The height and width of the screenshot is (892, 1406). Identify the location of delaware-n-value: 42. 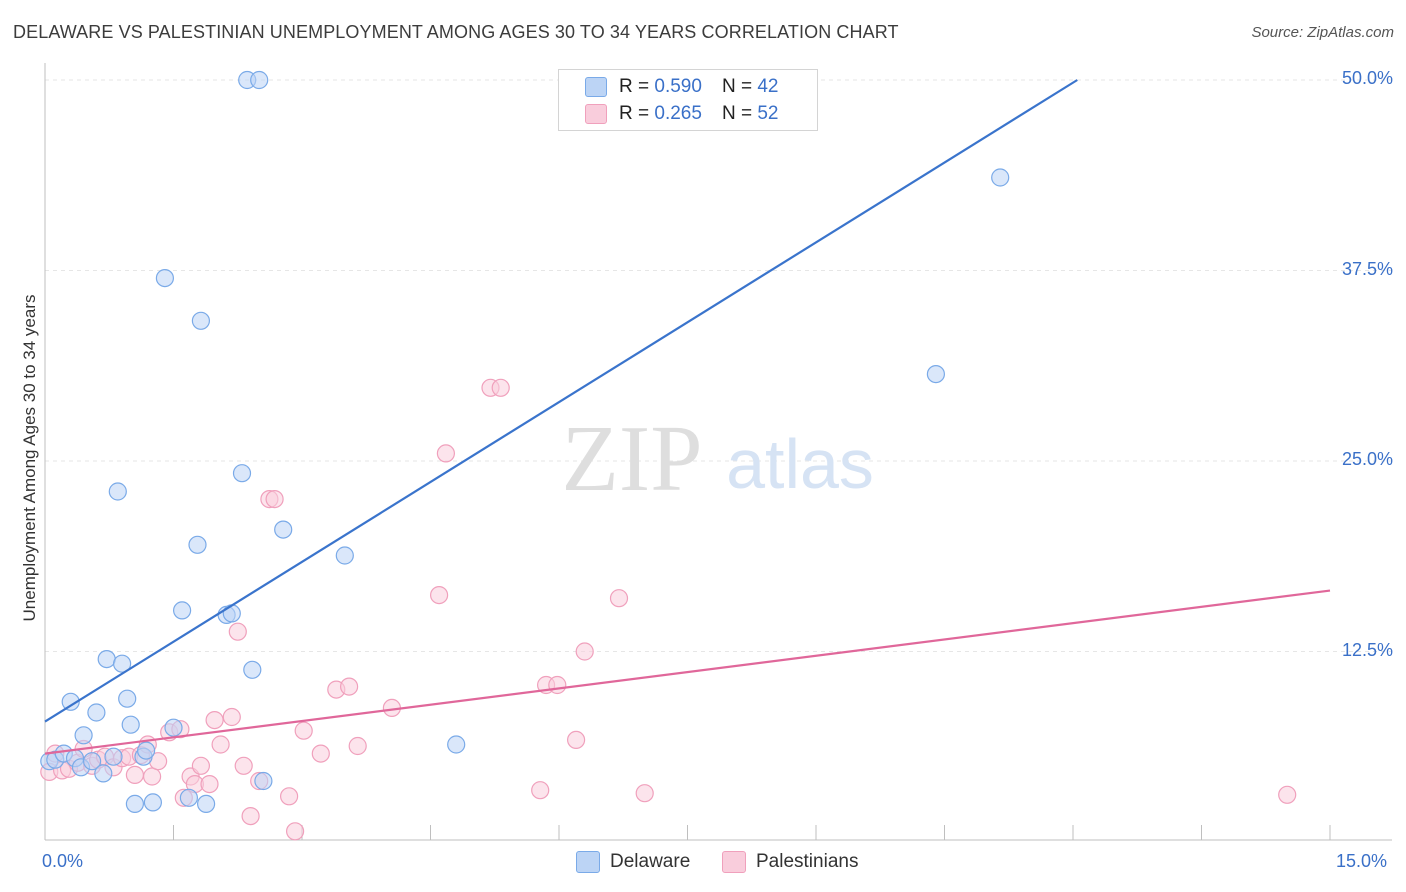
(768, 86).